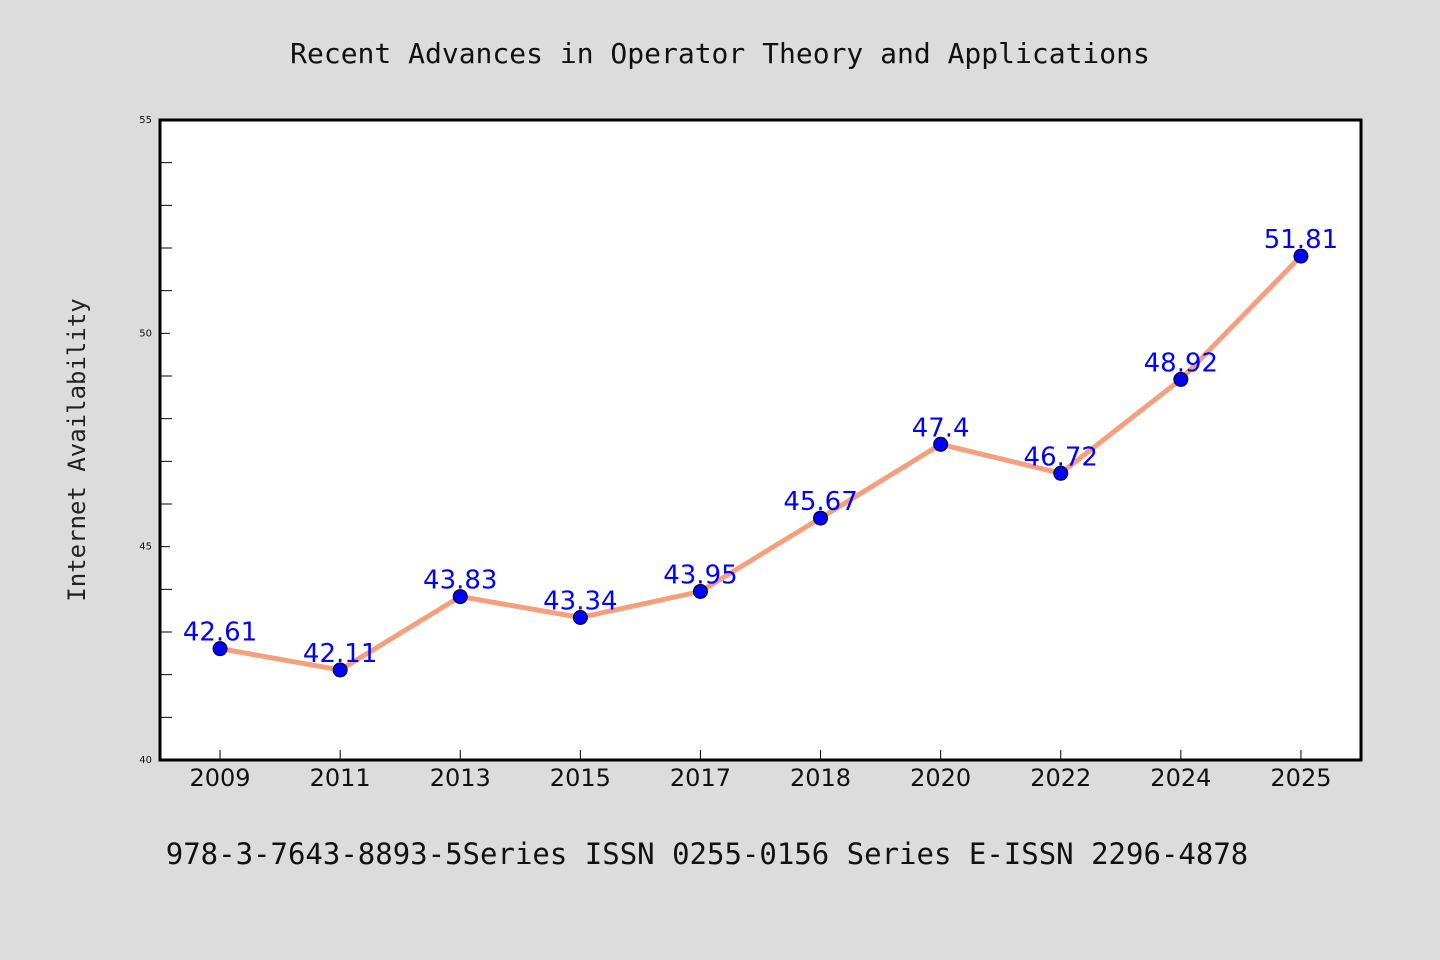 The height and width of the screenshot is (960, 1440). Describe the element at coordinates (220, 778) in the screenshot. I see `x-tick-label: 2009` at that location.